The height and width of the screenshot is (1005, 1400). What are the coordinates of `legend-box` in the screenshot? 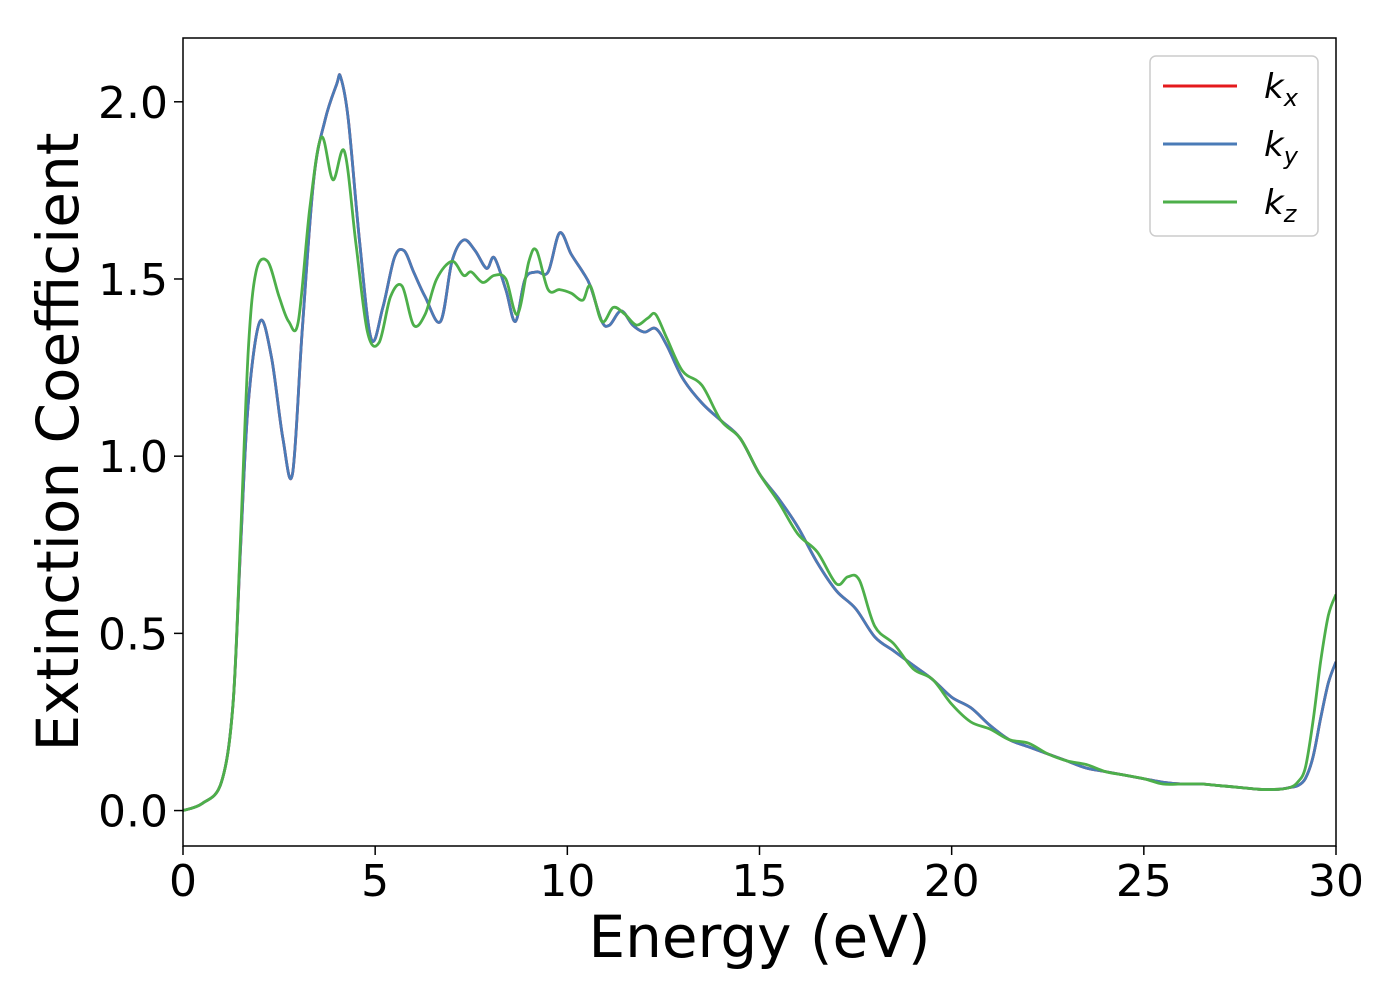 It's located at (1234, 146).